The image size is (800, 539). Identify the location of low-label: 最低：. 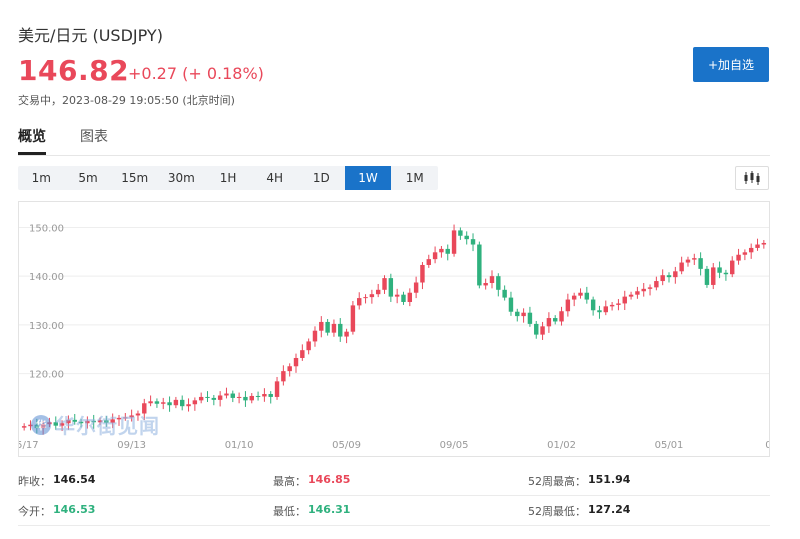
(289, 511).